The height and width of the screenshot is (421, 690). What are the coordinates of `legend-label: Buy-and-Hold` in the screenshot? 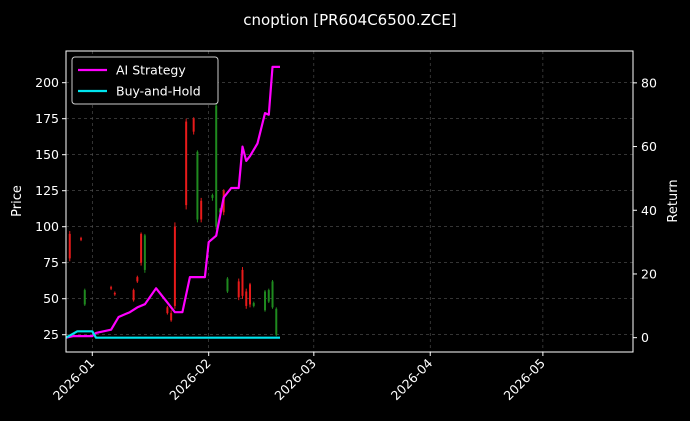 It's located at (158, 91).